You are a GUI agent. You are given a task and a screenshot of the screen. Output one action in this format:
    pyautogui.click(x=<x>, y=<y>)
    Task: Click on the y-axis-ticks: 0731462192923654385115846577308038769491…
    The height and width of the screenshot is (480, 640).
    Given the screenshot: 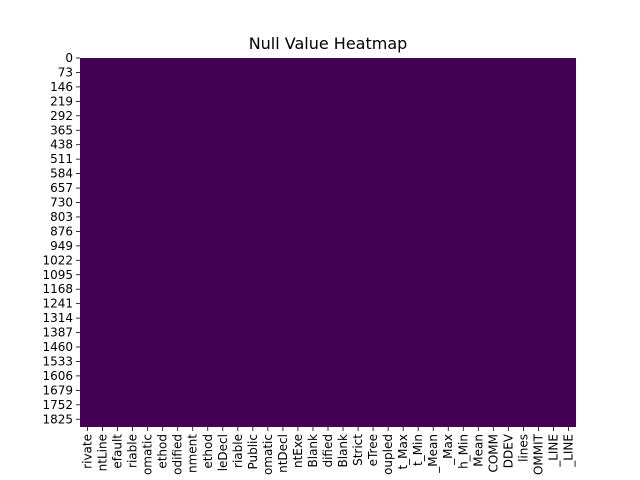 What is the action you would take?
    pyautogui.click(x=61, y=238)
    